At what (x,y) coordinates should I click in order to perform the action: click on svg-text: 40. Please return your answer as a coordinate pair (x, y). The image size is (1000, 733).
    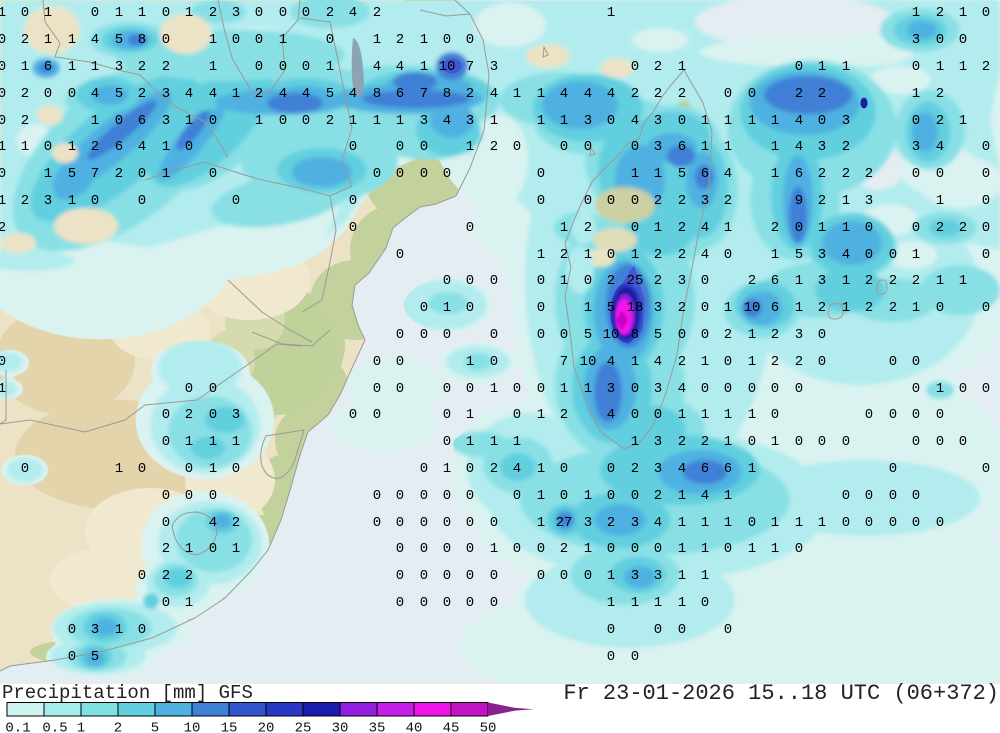
    Looking at the image, I should click on (414, 727).